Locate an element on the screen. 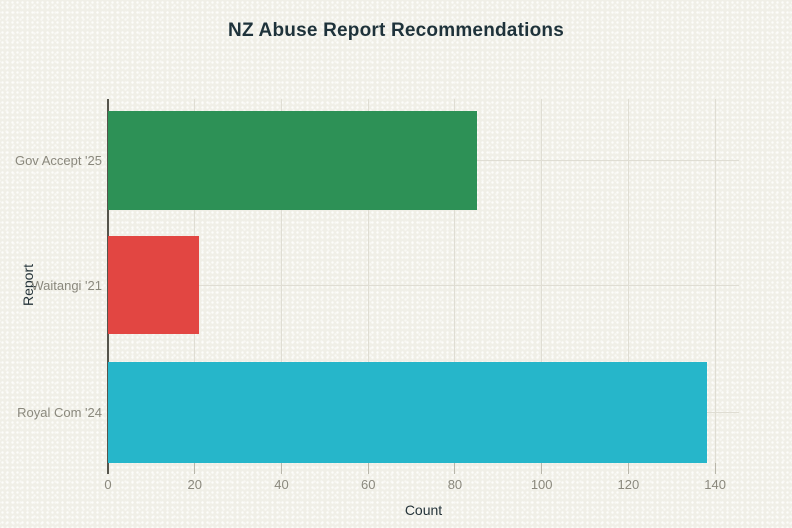  category-label: Waitangi '21 is located at coordinates (66, 285).